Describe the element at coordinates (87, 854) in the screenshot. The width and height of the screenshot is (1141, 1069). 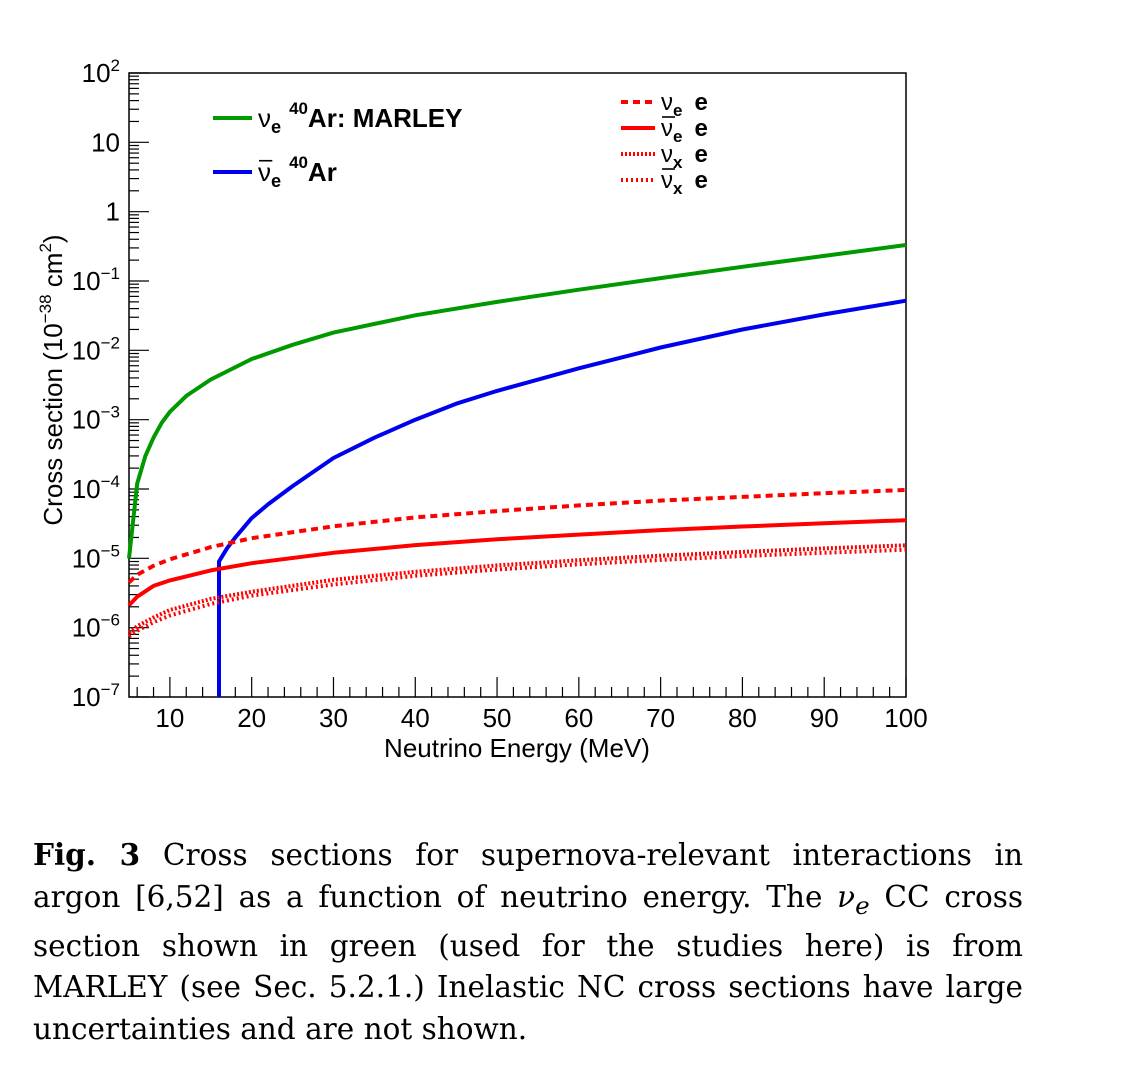
I see `caption-label: Fig. 3` at that location.